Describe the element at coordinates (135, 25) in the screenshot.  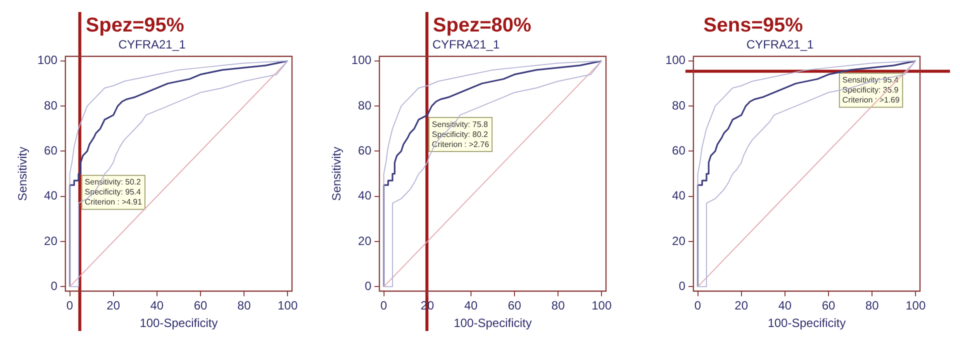
I see `text: Spez=95%` at that location.